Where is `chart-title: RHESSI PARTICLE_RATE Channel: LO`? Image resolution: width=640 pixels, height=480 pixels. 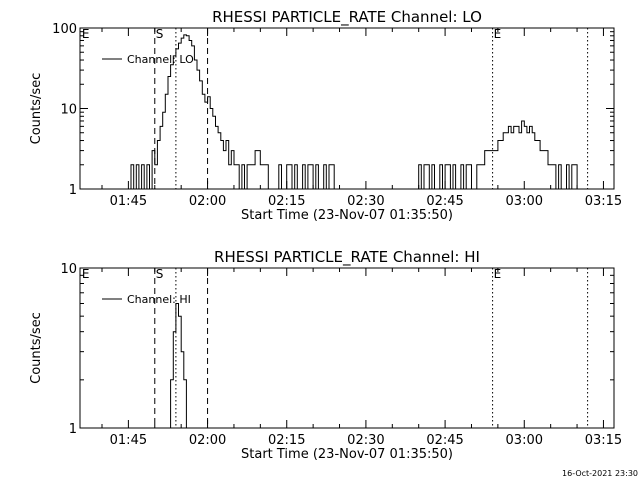
chart-title: RHESSI PARTICLE_RATE Channel: LO is located at coordinates (347, 17).